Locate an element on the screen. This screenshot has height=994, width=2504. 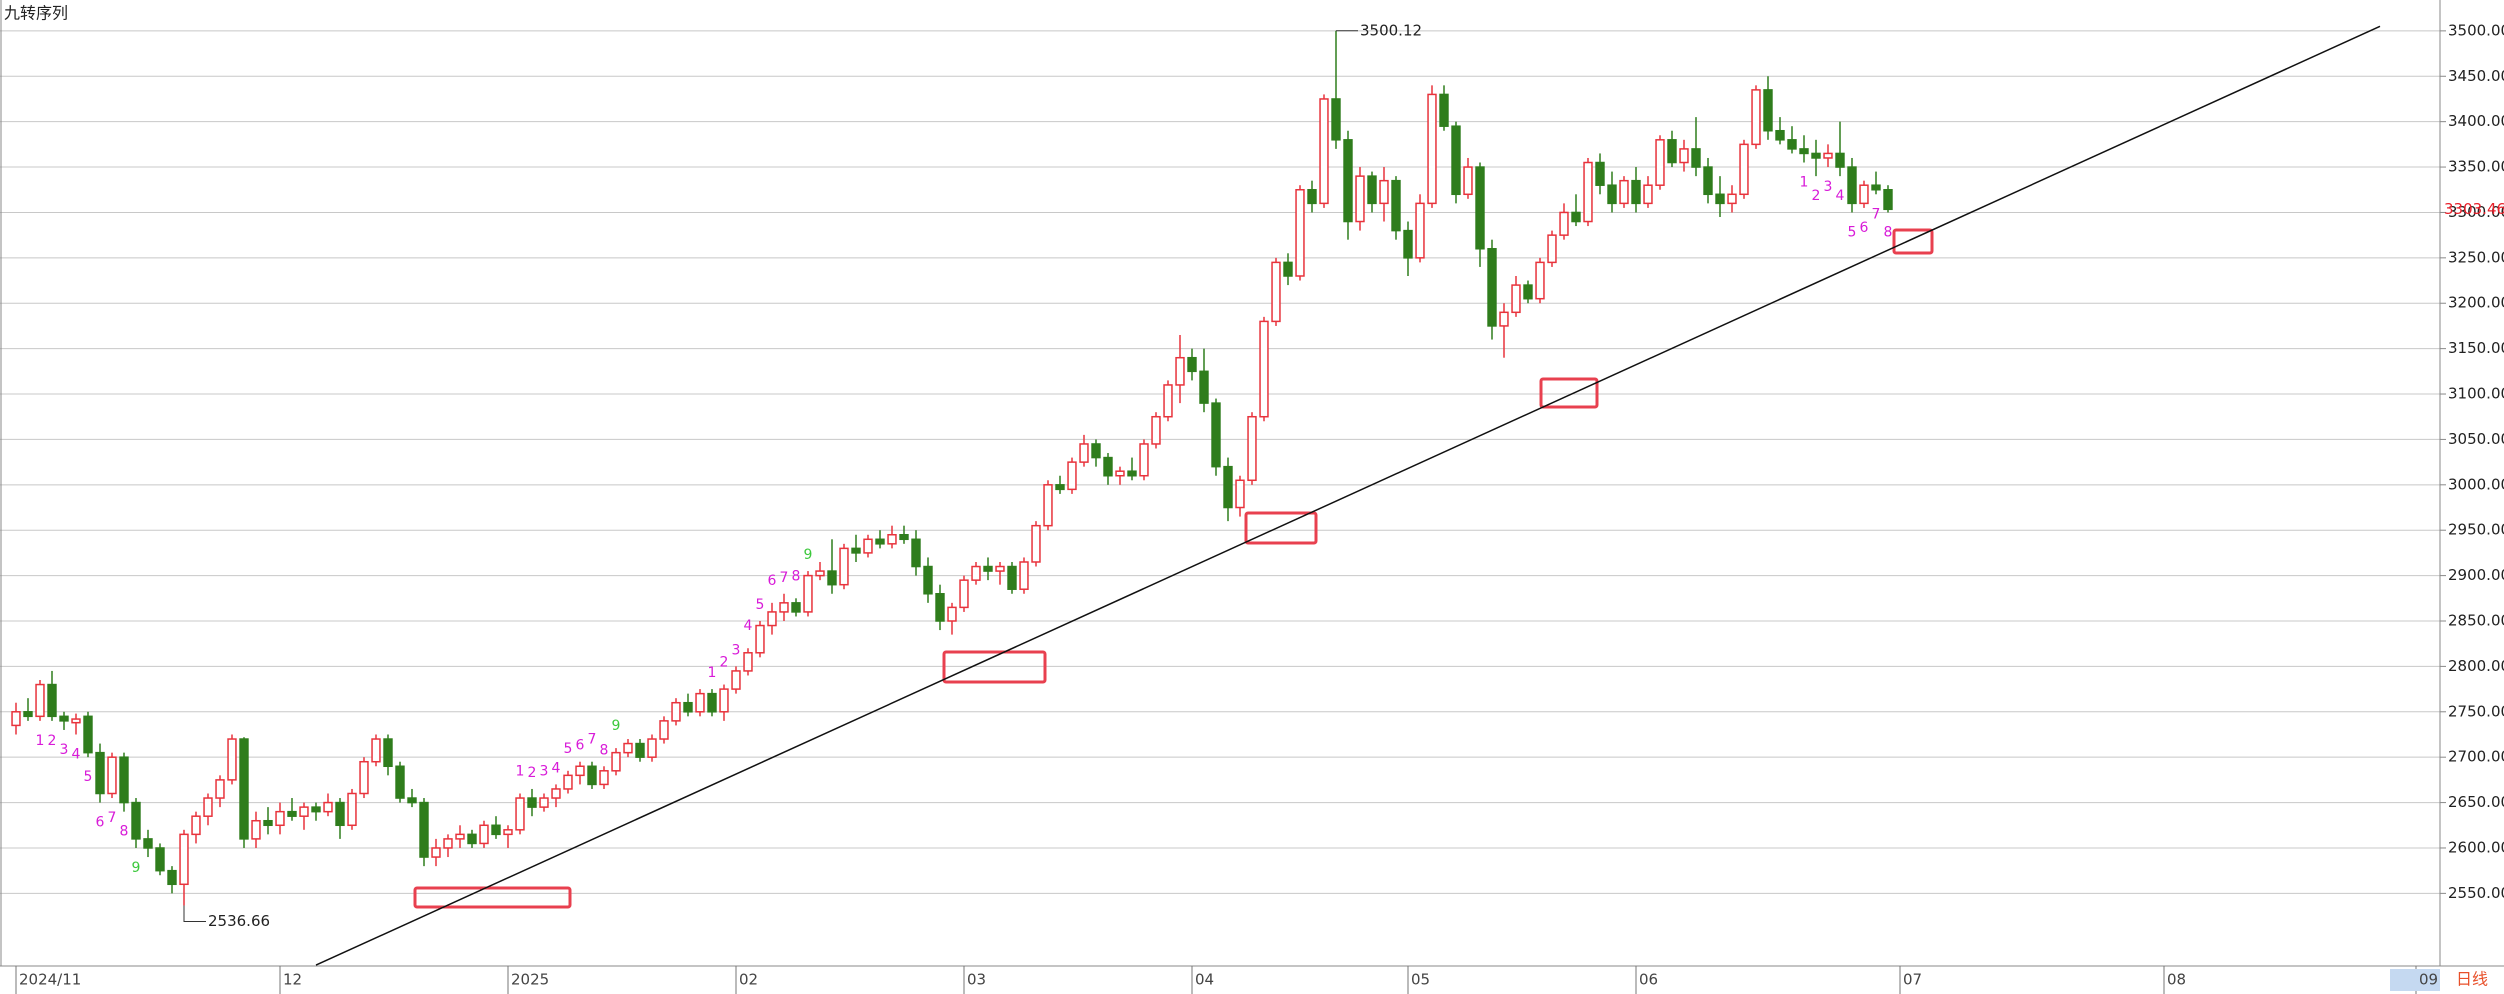
x-tick-label: 09 is located at coordinates (2428, 980).